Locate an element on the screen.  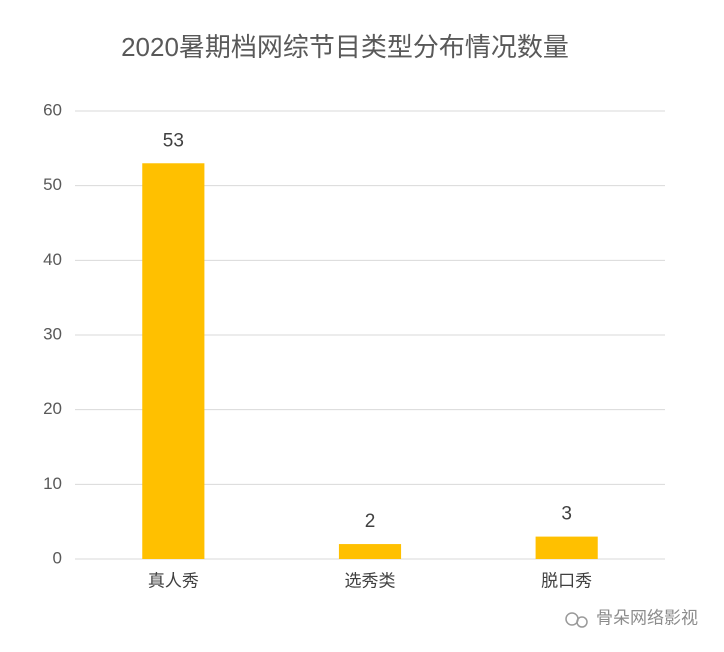
data-label: 53 is located at coordinates (173, 140).